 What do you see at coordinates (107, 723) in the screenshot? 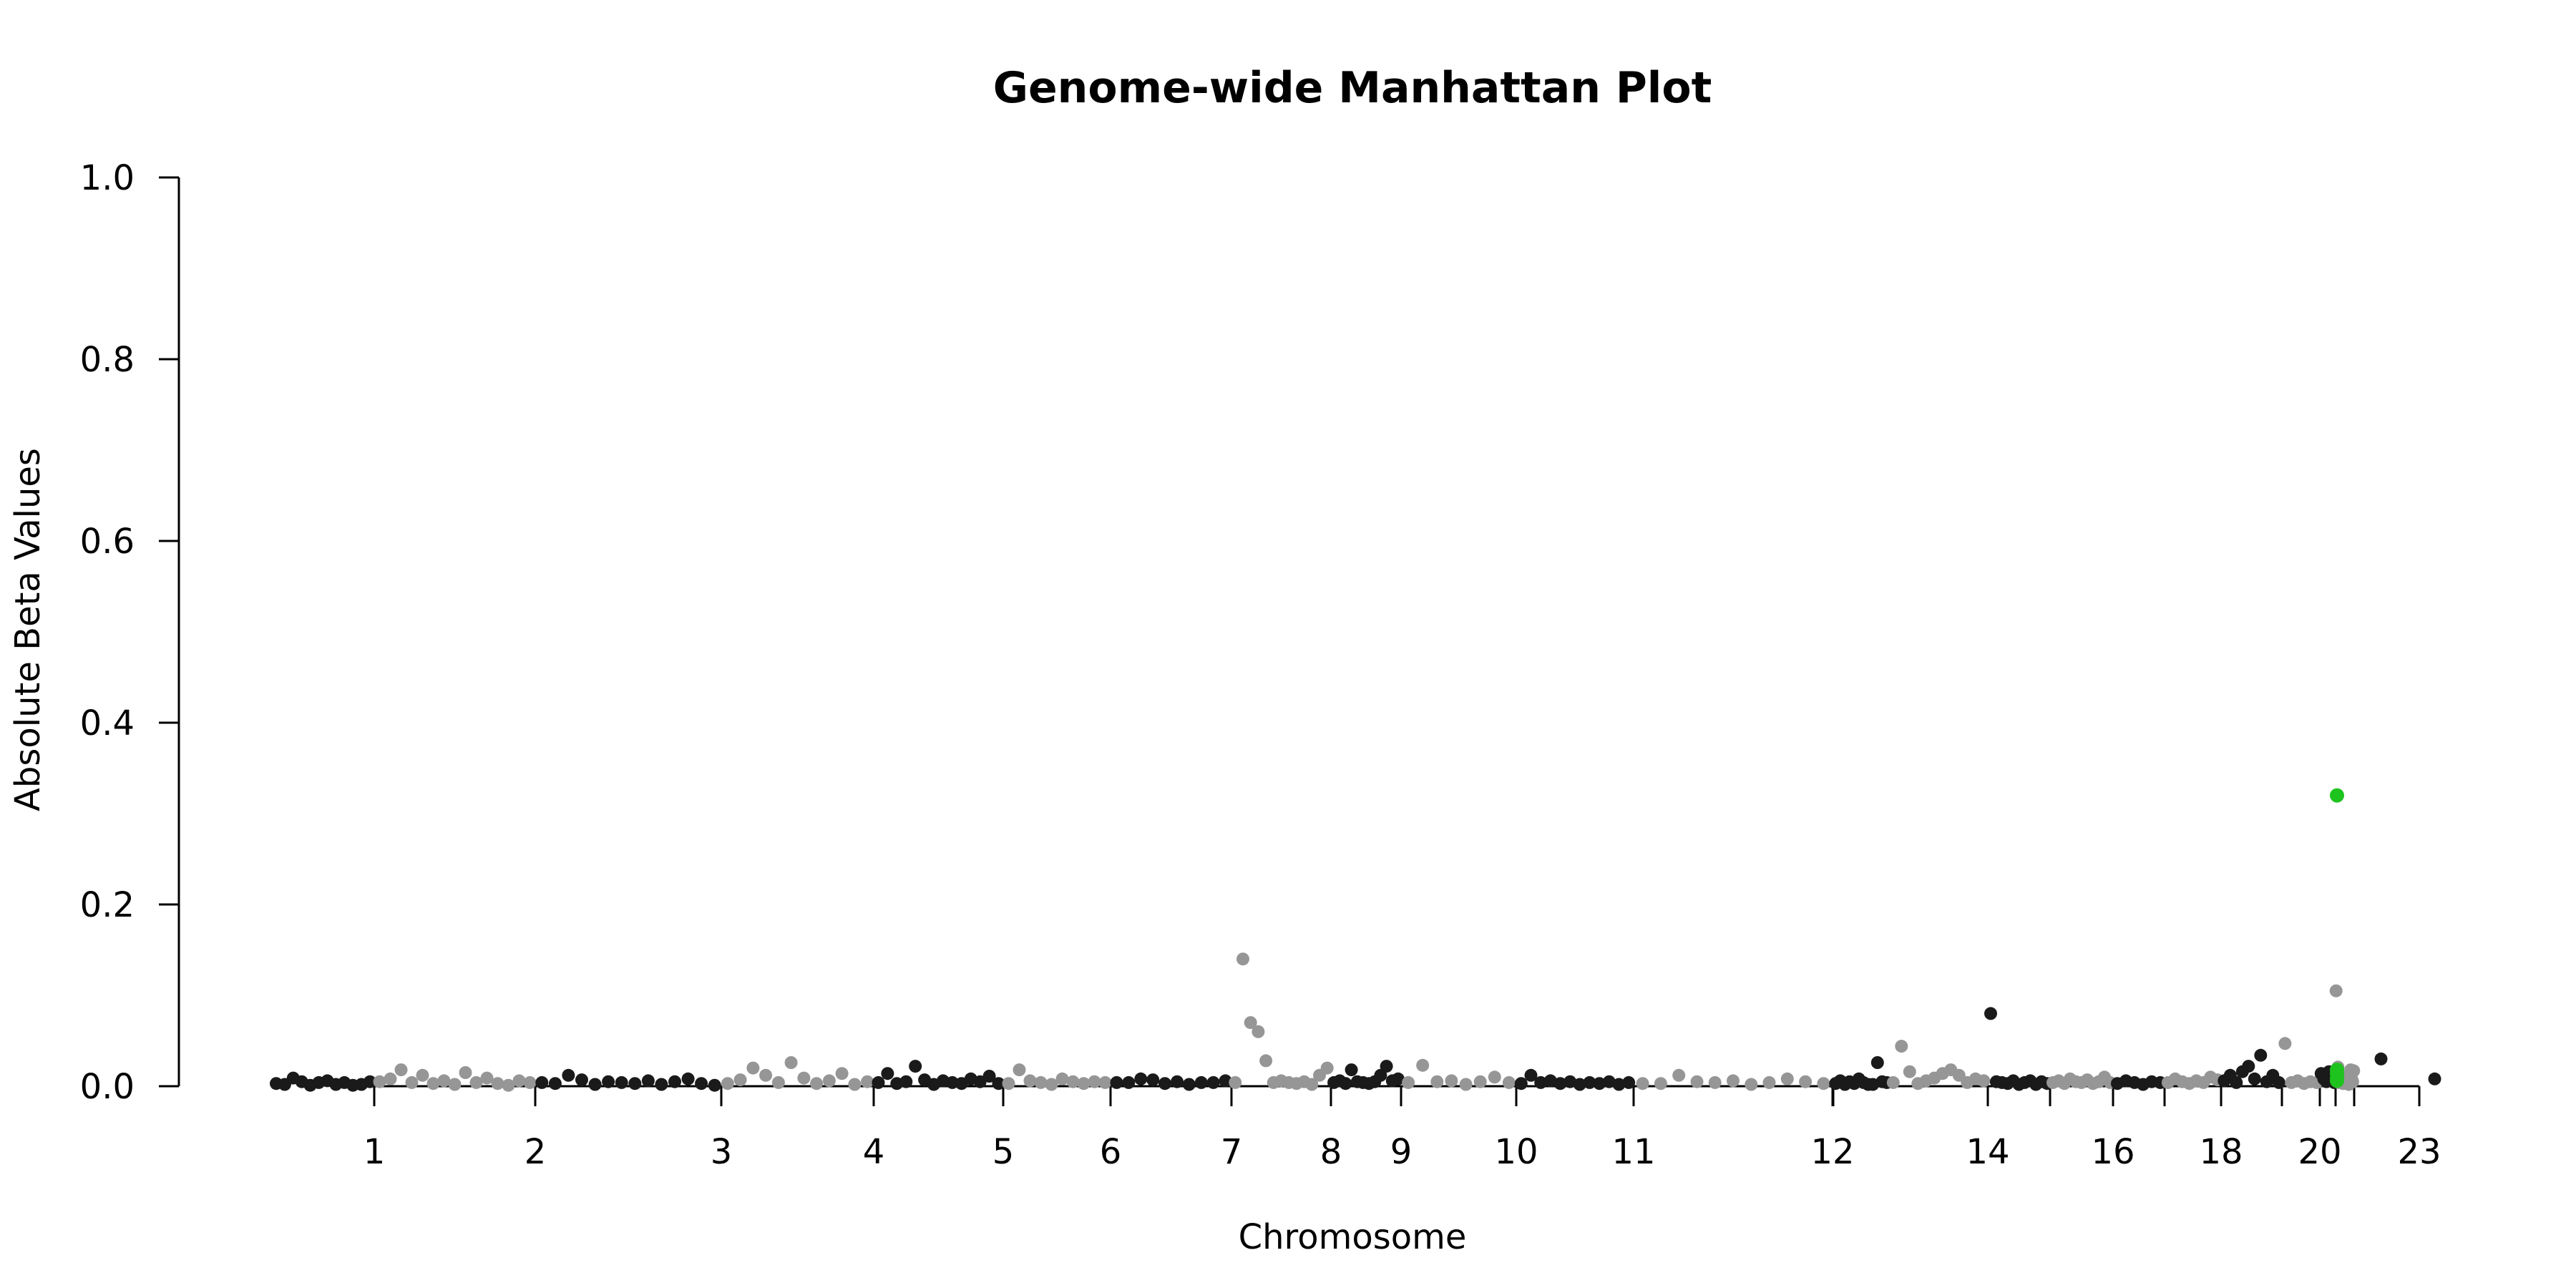
I see `y-tick-label: 0.4` at bounding box center [107, 723].